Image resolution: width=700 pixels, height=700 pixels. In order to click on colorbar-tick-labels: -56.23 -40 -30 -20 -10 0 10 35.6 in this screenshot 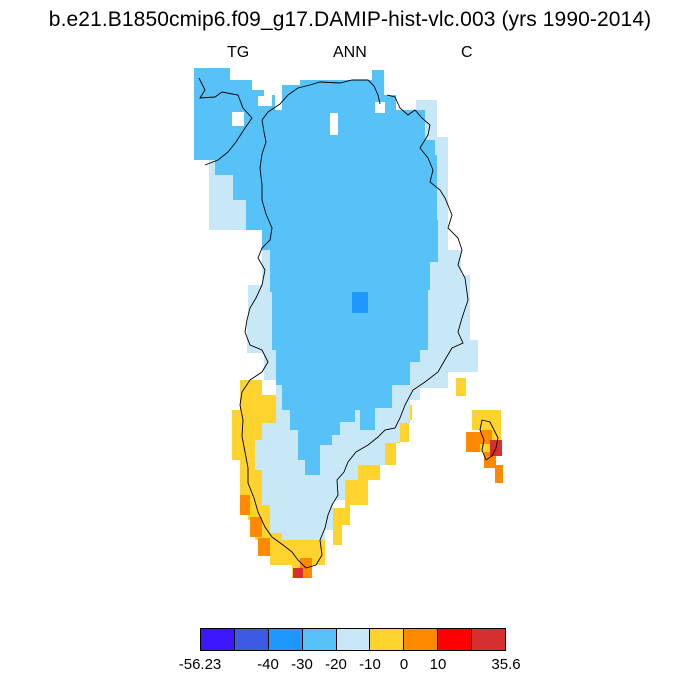, I will do `click(350, 666)`.